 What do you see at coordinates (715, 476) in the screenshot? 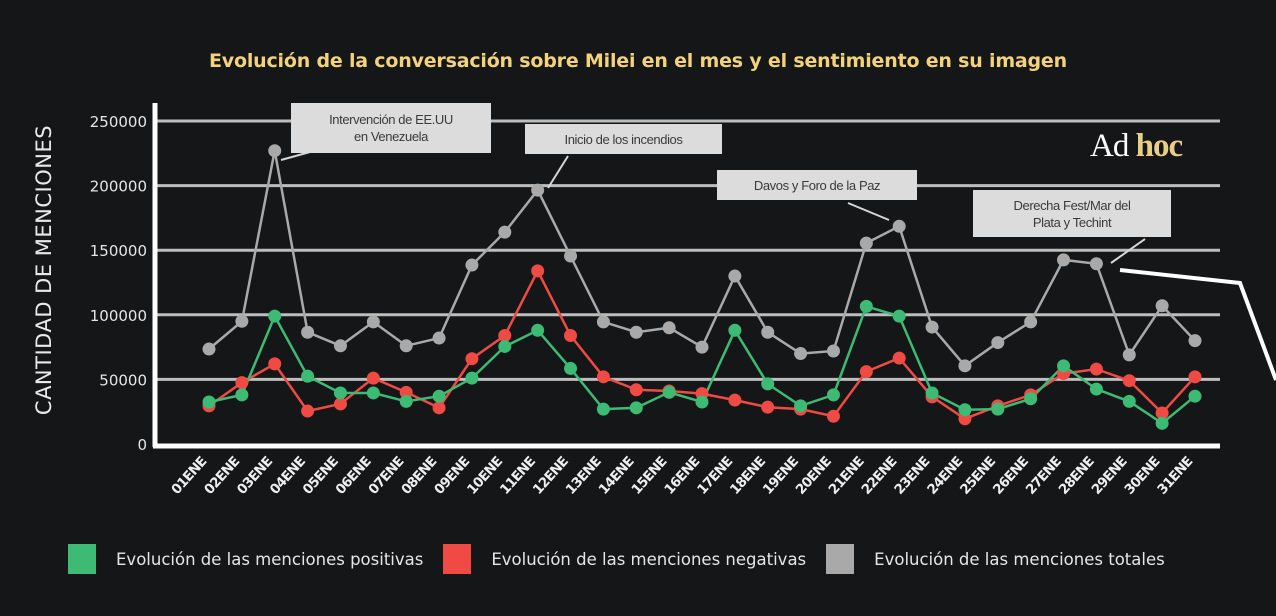
I see `x-tick-label: 17ENE` at bounding box center [715, 476].